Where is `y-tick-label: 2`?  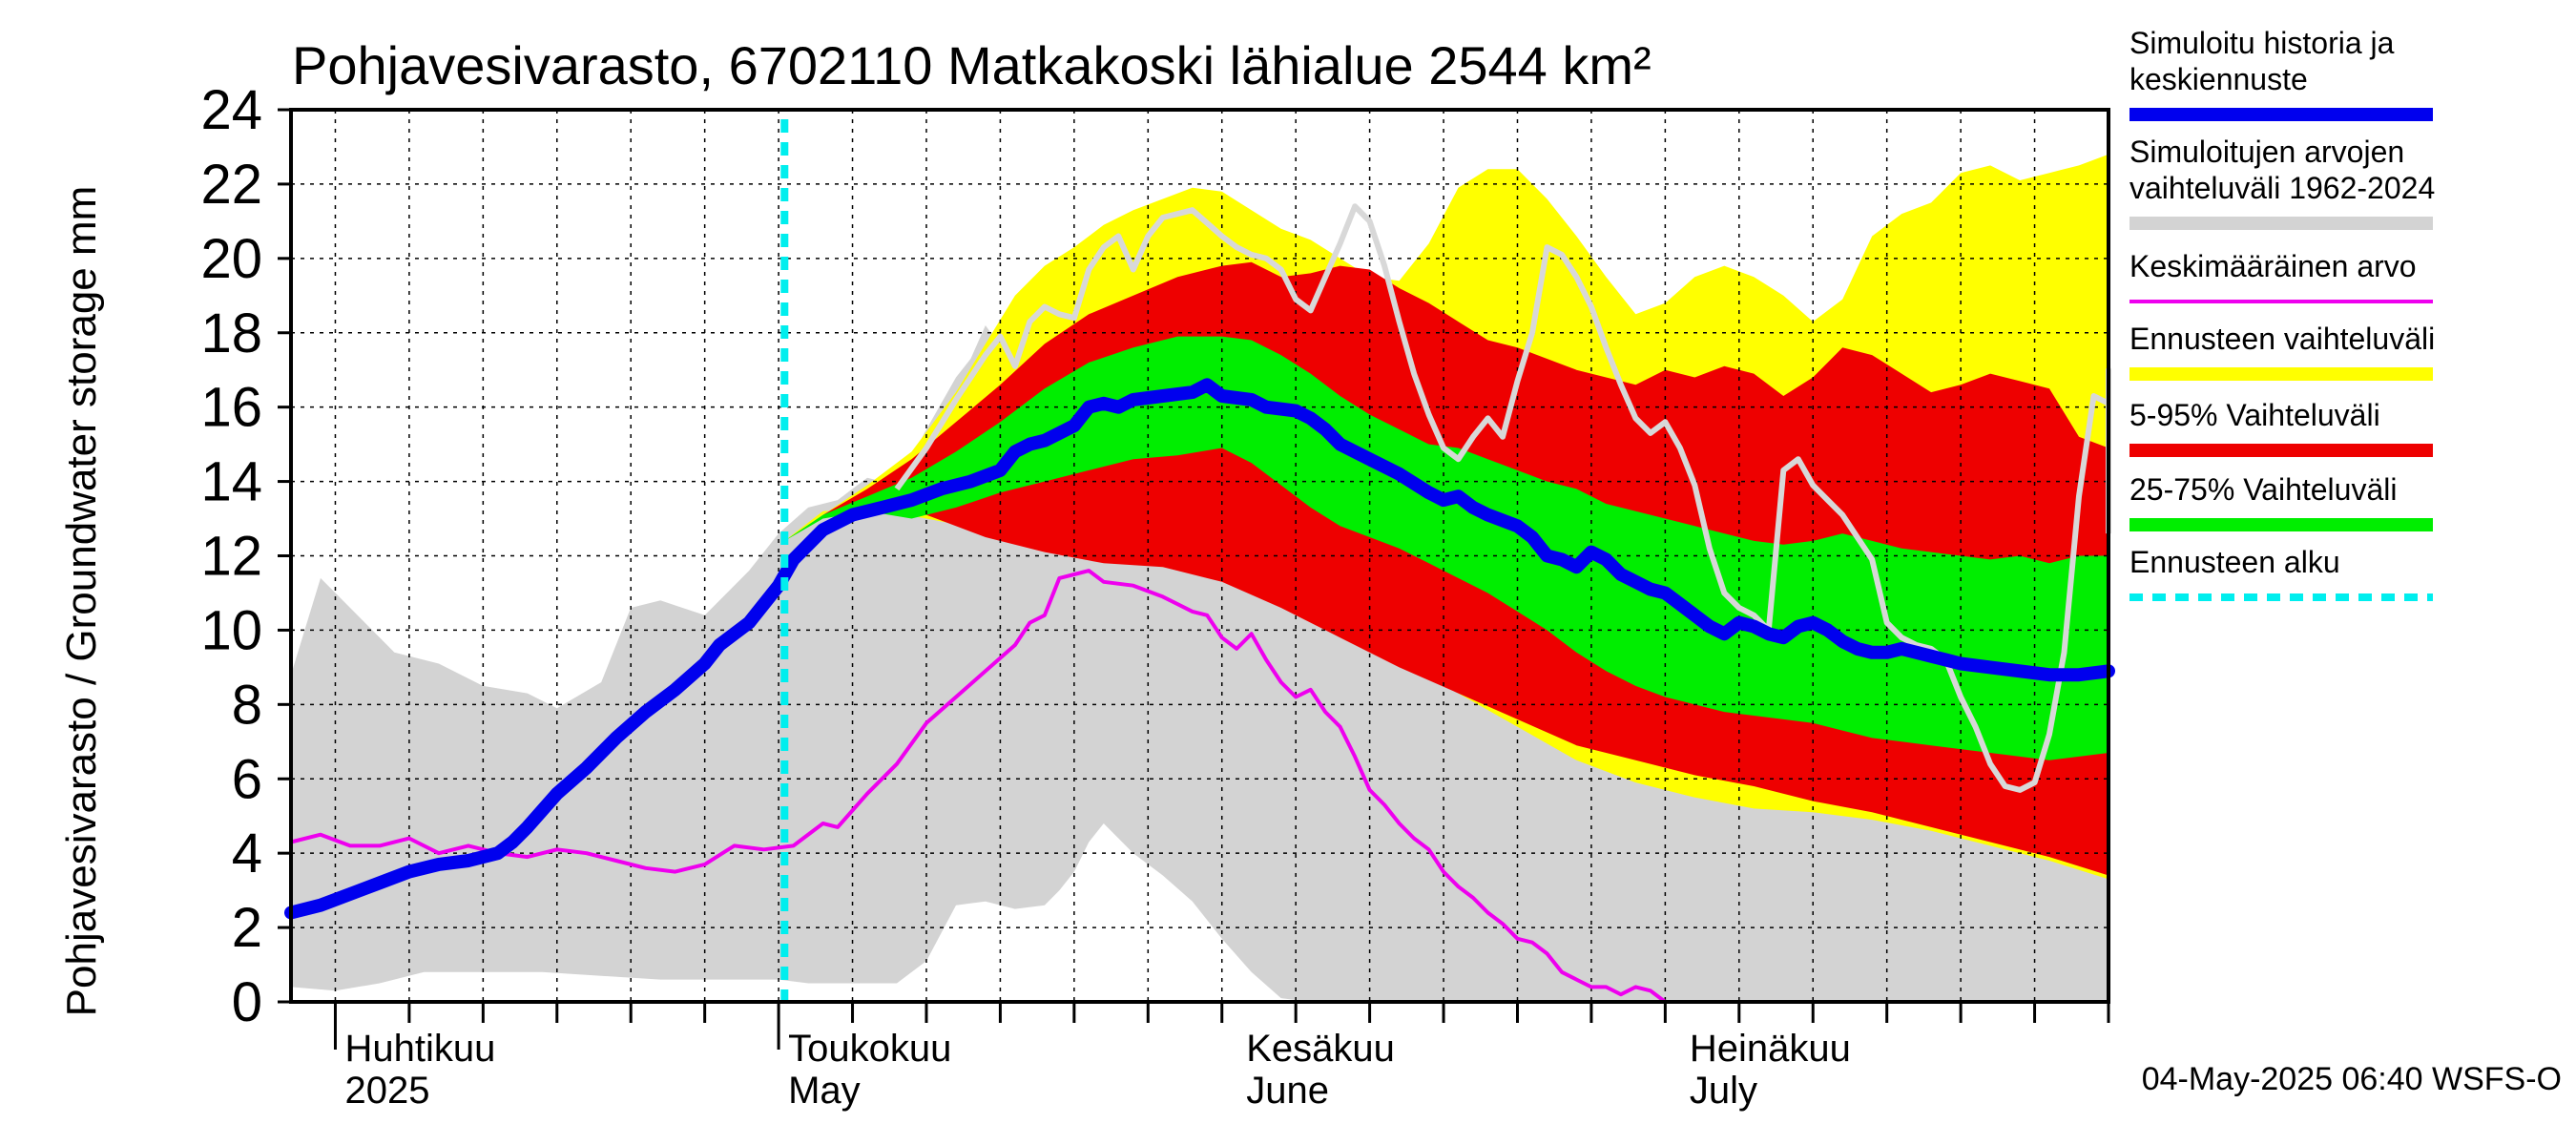
y-tick-label: 2 is located at coordinates (247, 928).